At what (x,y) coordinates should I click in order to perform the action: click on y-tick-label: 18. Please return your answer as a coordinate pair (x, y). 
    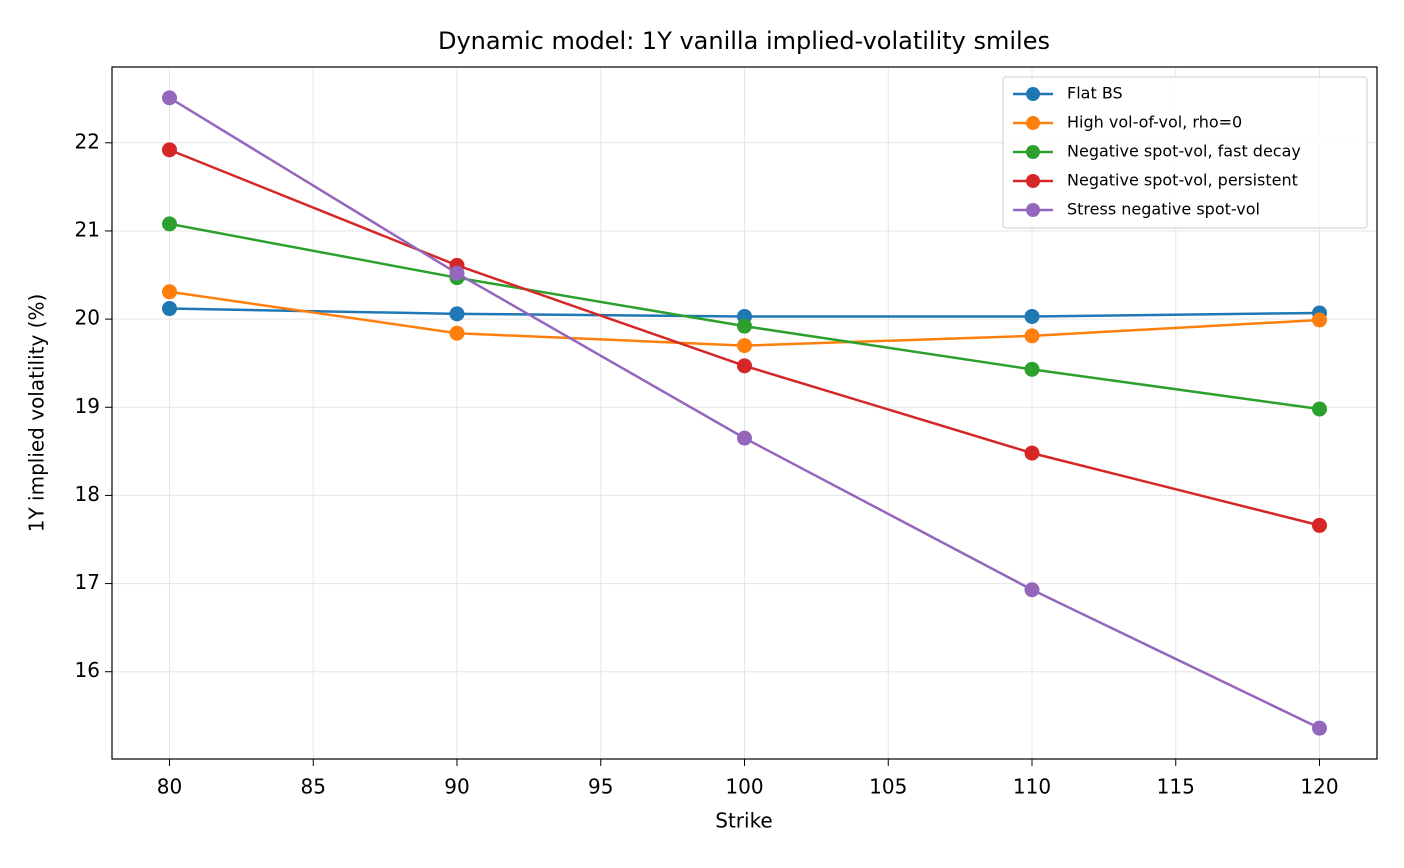
    Looking at the image, I should click on (87, 494).